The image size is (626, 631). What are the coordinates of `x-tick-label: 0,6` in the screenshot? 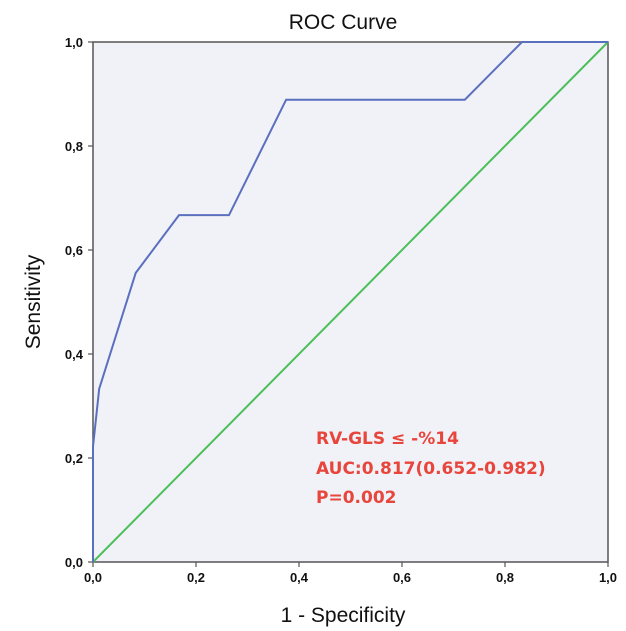 It's located at (402, 577).